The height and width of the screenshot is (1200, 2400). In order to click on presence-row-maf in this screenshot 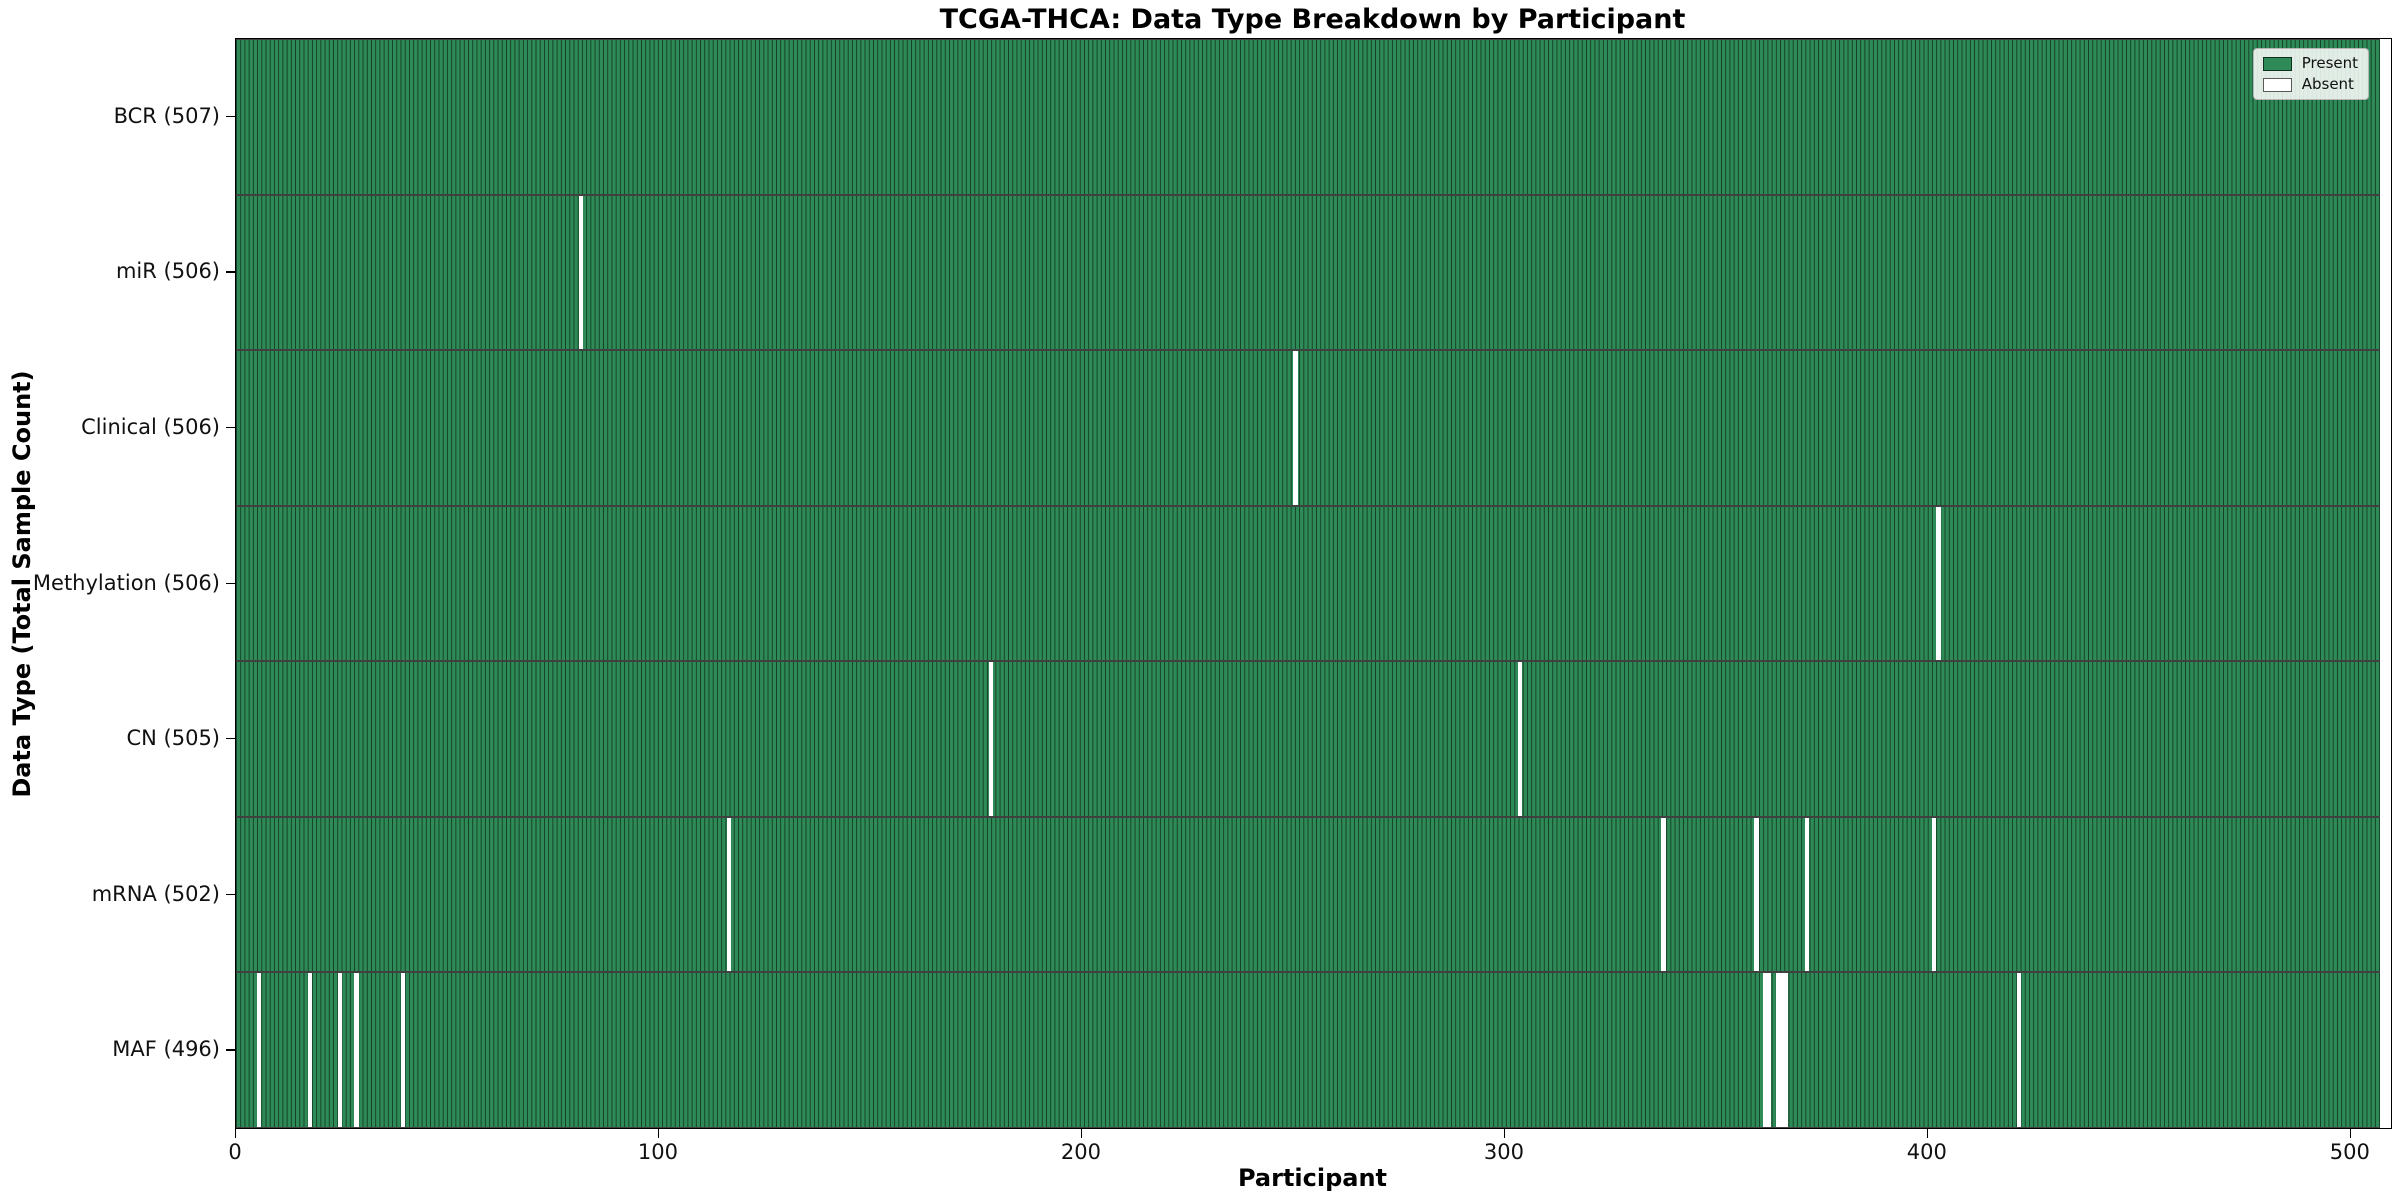, I will do `click(1308, 1050)`.